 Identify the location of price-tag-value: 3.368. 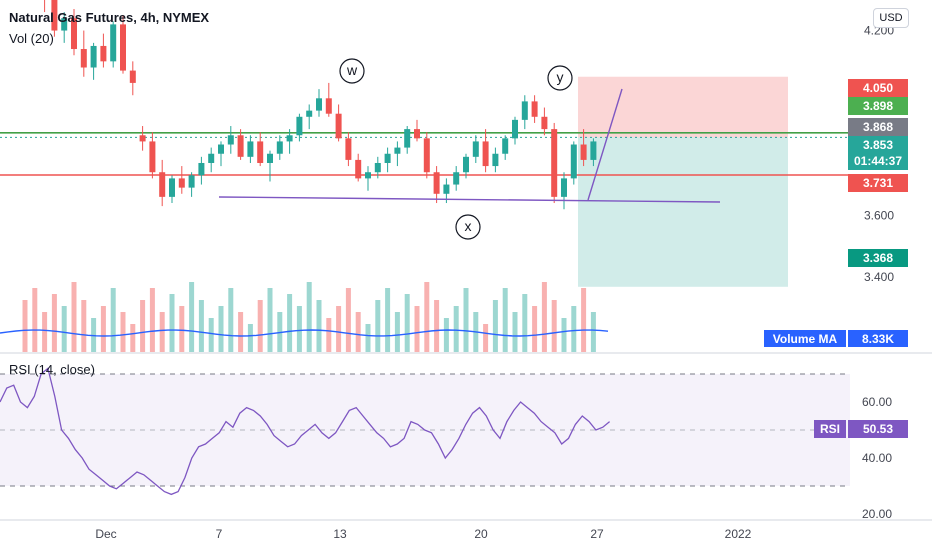
(878, 258).